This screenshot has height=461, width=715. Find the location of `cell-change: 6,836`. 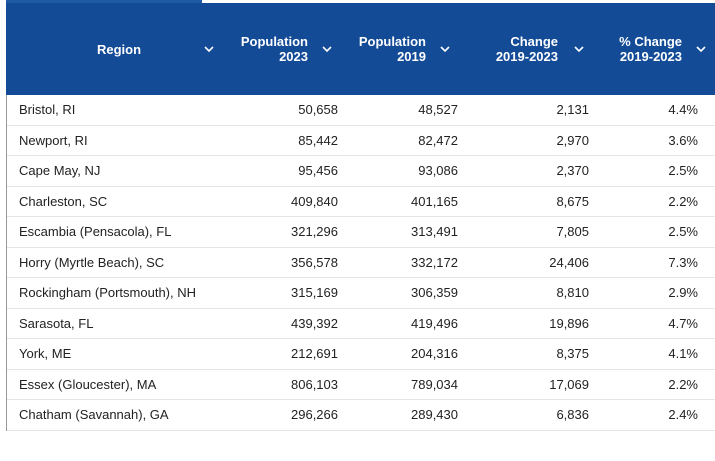

cell-change: 6,836 is located at coordinates (572, 415).